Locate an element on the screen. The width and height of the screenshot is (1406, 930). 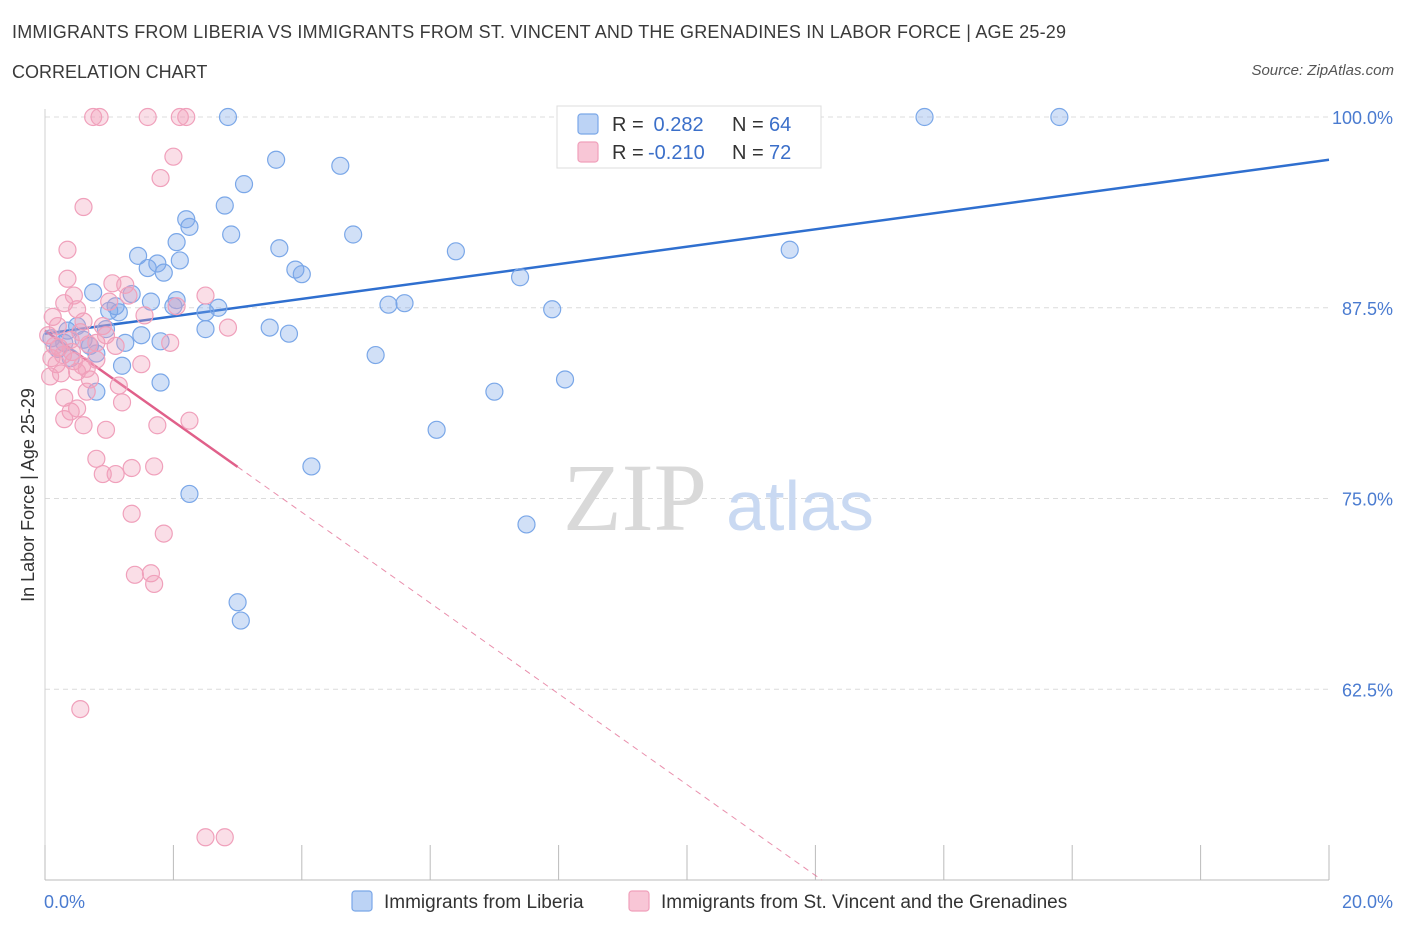
y-tick-labels: 100.0% 87.5% 75.0% 62.5% is located at coordinates (1362, 404).